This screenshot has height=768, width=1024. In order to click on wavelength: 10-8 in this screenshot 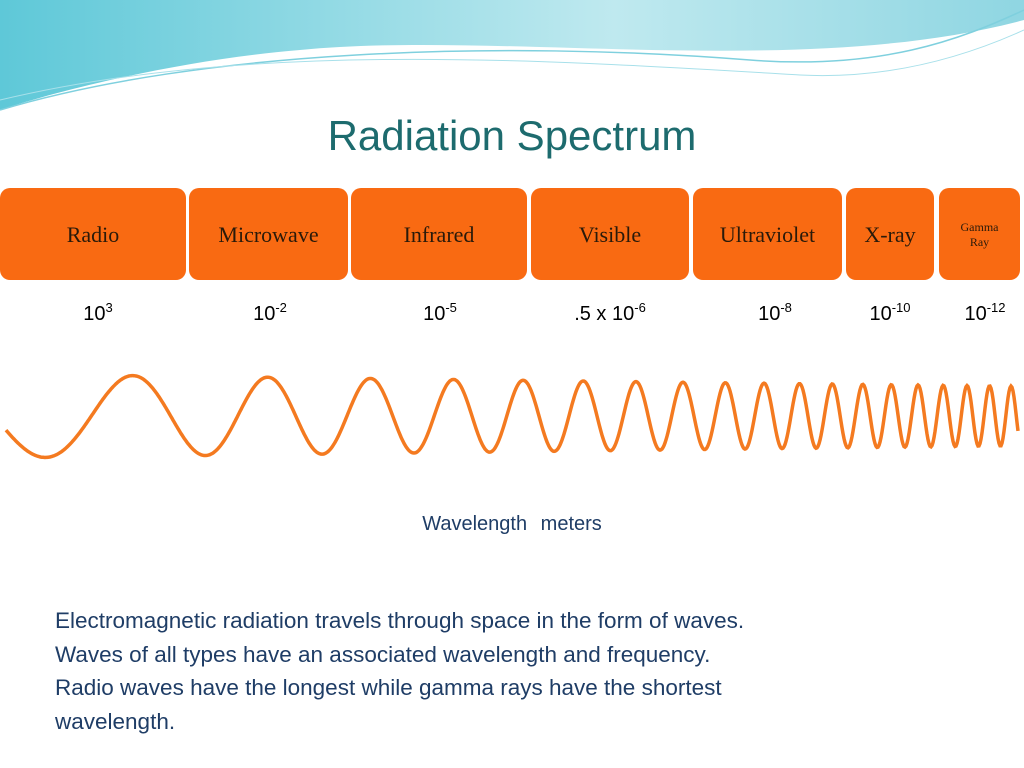, I will do `click(775, 313)`.